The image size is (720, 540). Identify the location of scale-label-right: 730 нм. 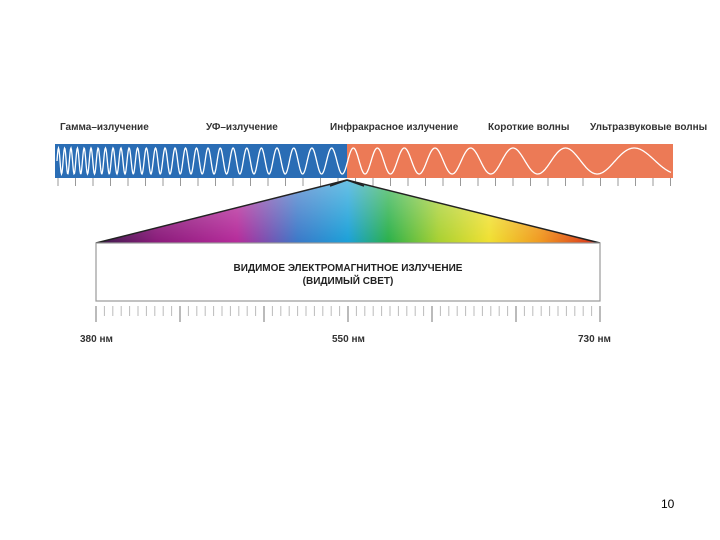
(594, 339).